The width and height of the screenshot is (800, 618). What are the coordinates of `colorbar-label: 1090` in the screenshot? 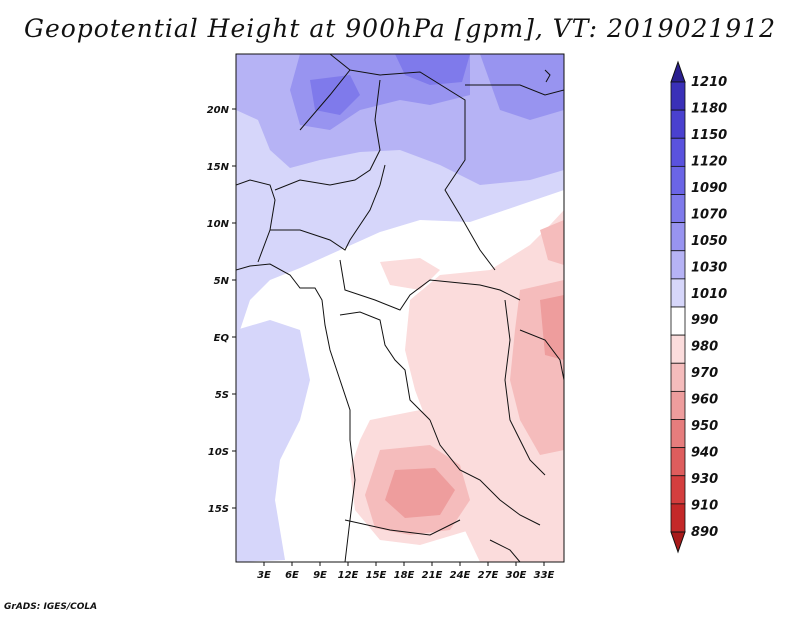 It's located at (709, 188).